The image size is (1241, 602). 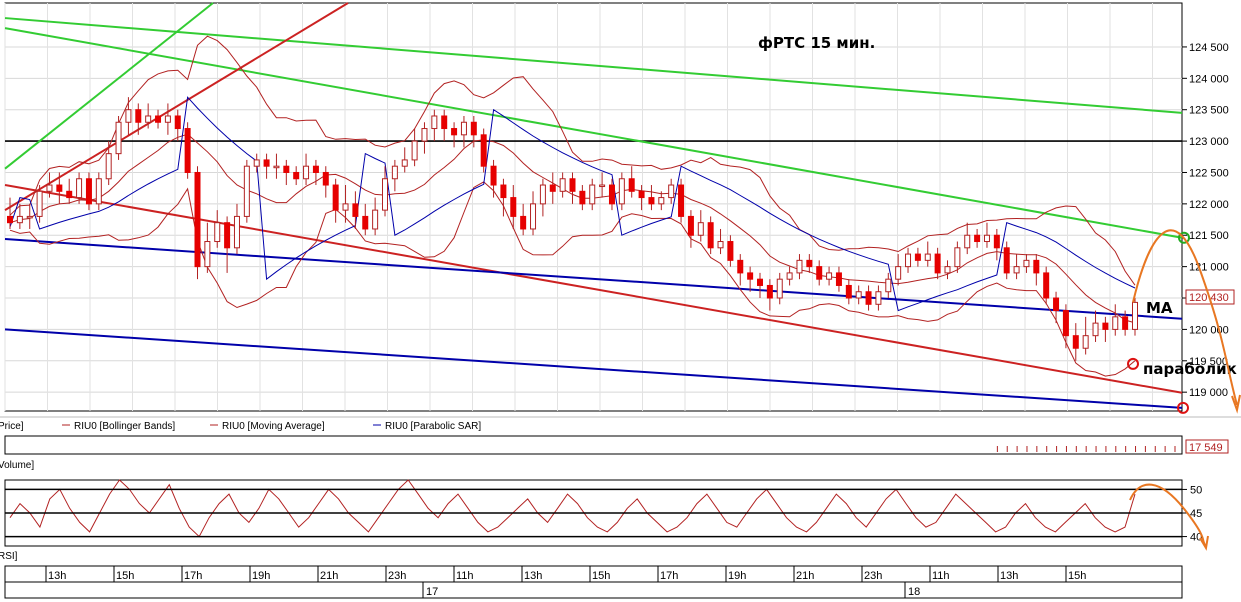 What do you see at coordinates (1185, 317) in the screenshot?
I see `forecast-price-arrow` at bounding box center [1185, 317].